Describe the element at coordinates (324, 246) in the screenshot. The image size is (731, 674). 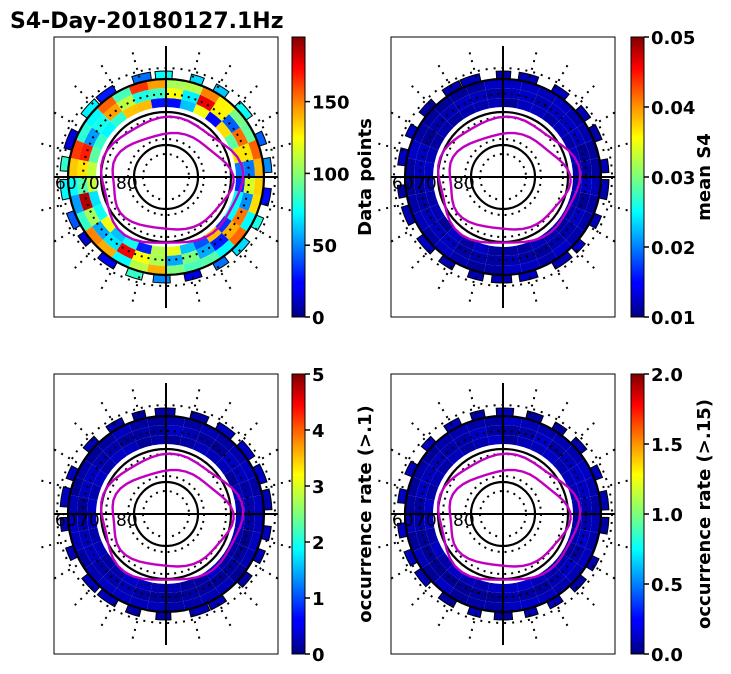
I see `colorbar-tick-label: 50` at that location.